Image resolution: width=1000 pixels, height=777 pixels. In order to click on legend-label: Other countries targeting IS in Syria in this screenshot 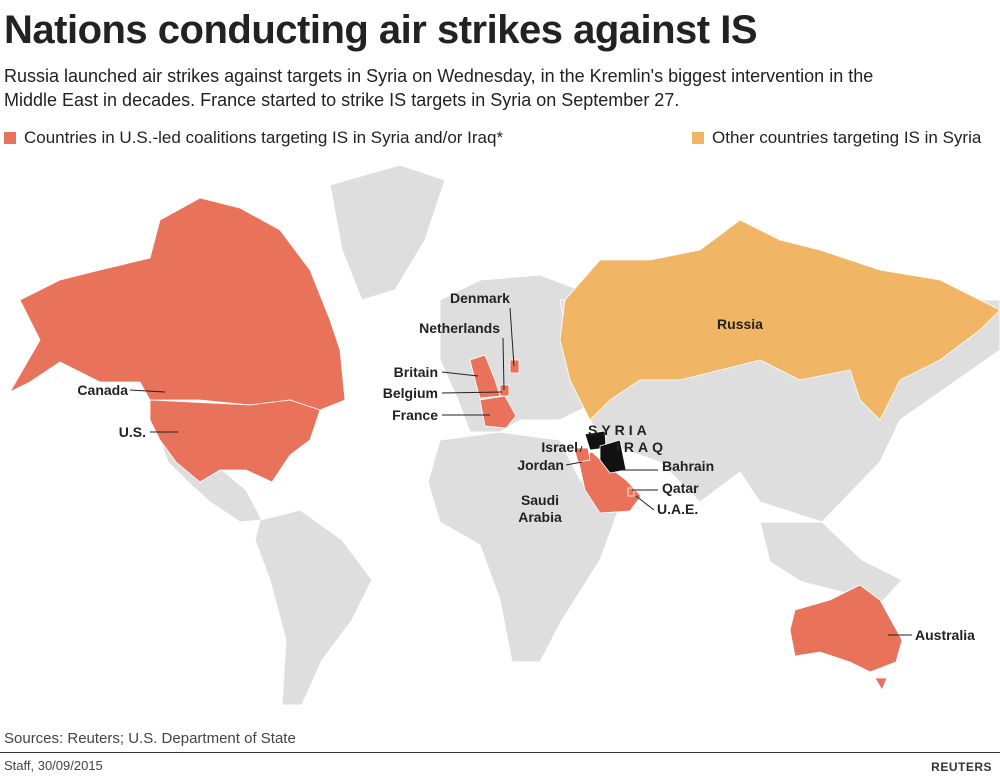, I will do `click(847, 137)`.